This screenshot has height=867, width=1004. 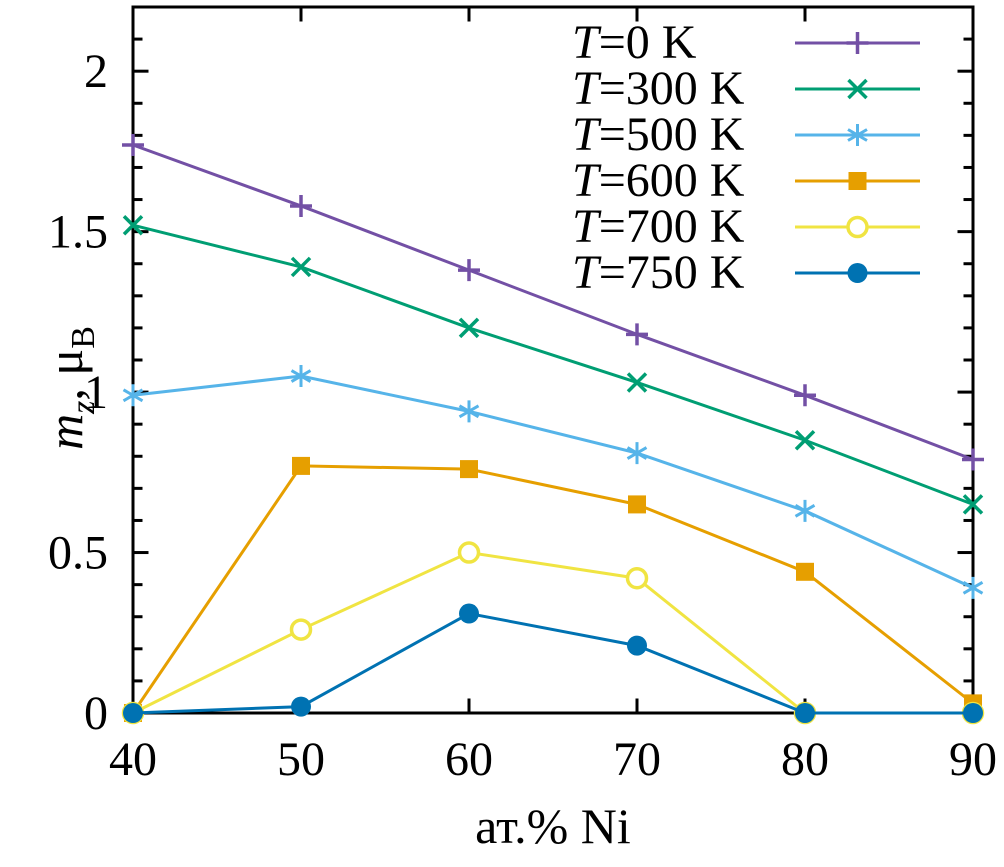 What do you see at coordinates (746, 226) in the screenshot?
I see `legend-entry-t-700-k: T=700 K` at bounding box center [746, 226].